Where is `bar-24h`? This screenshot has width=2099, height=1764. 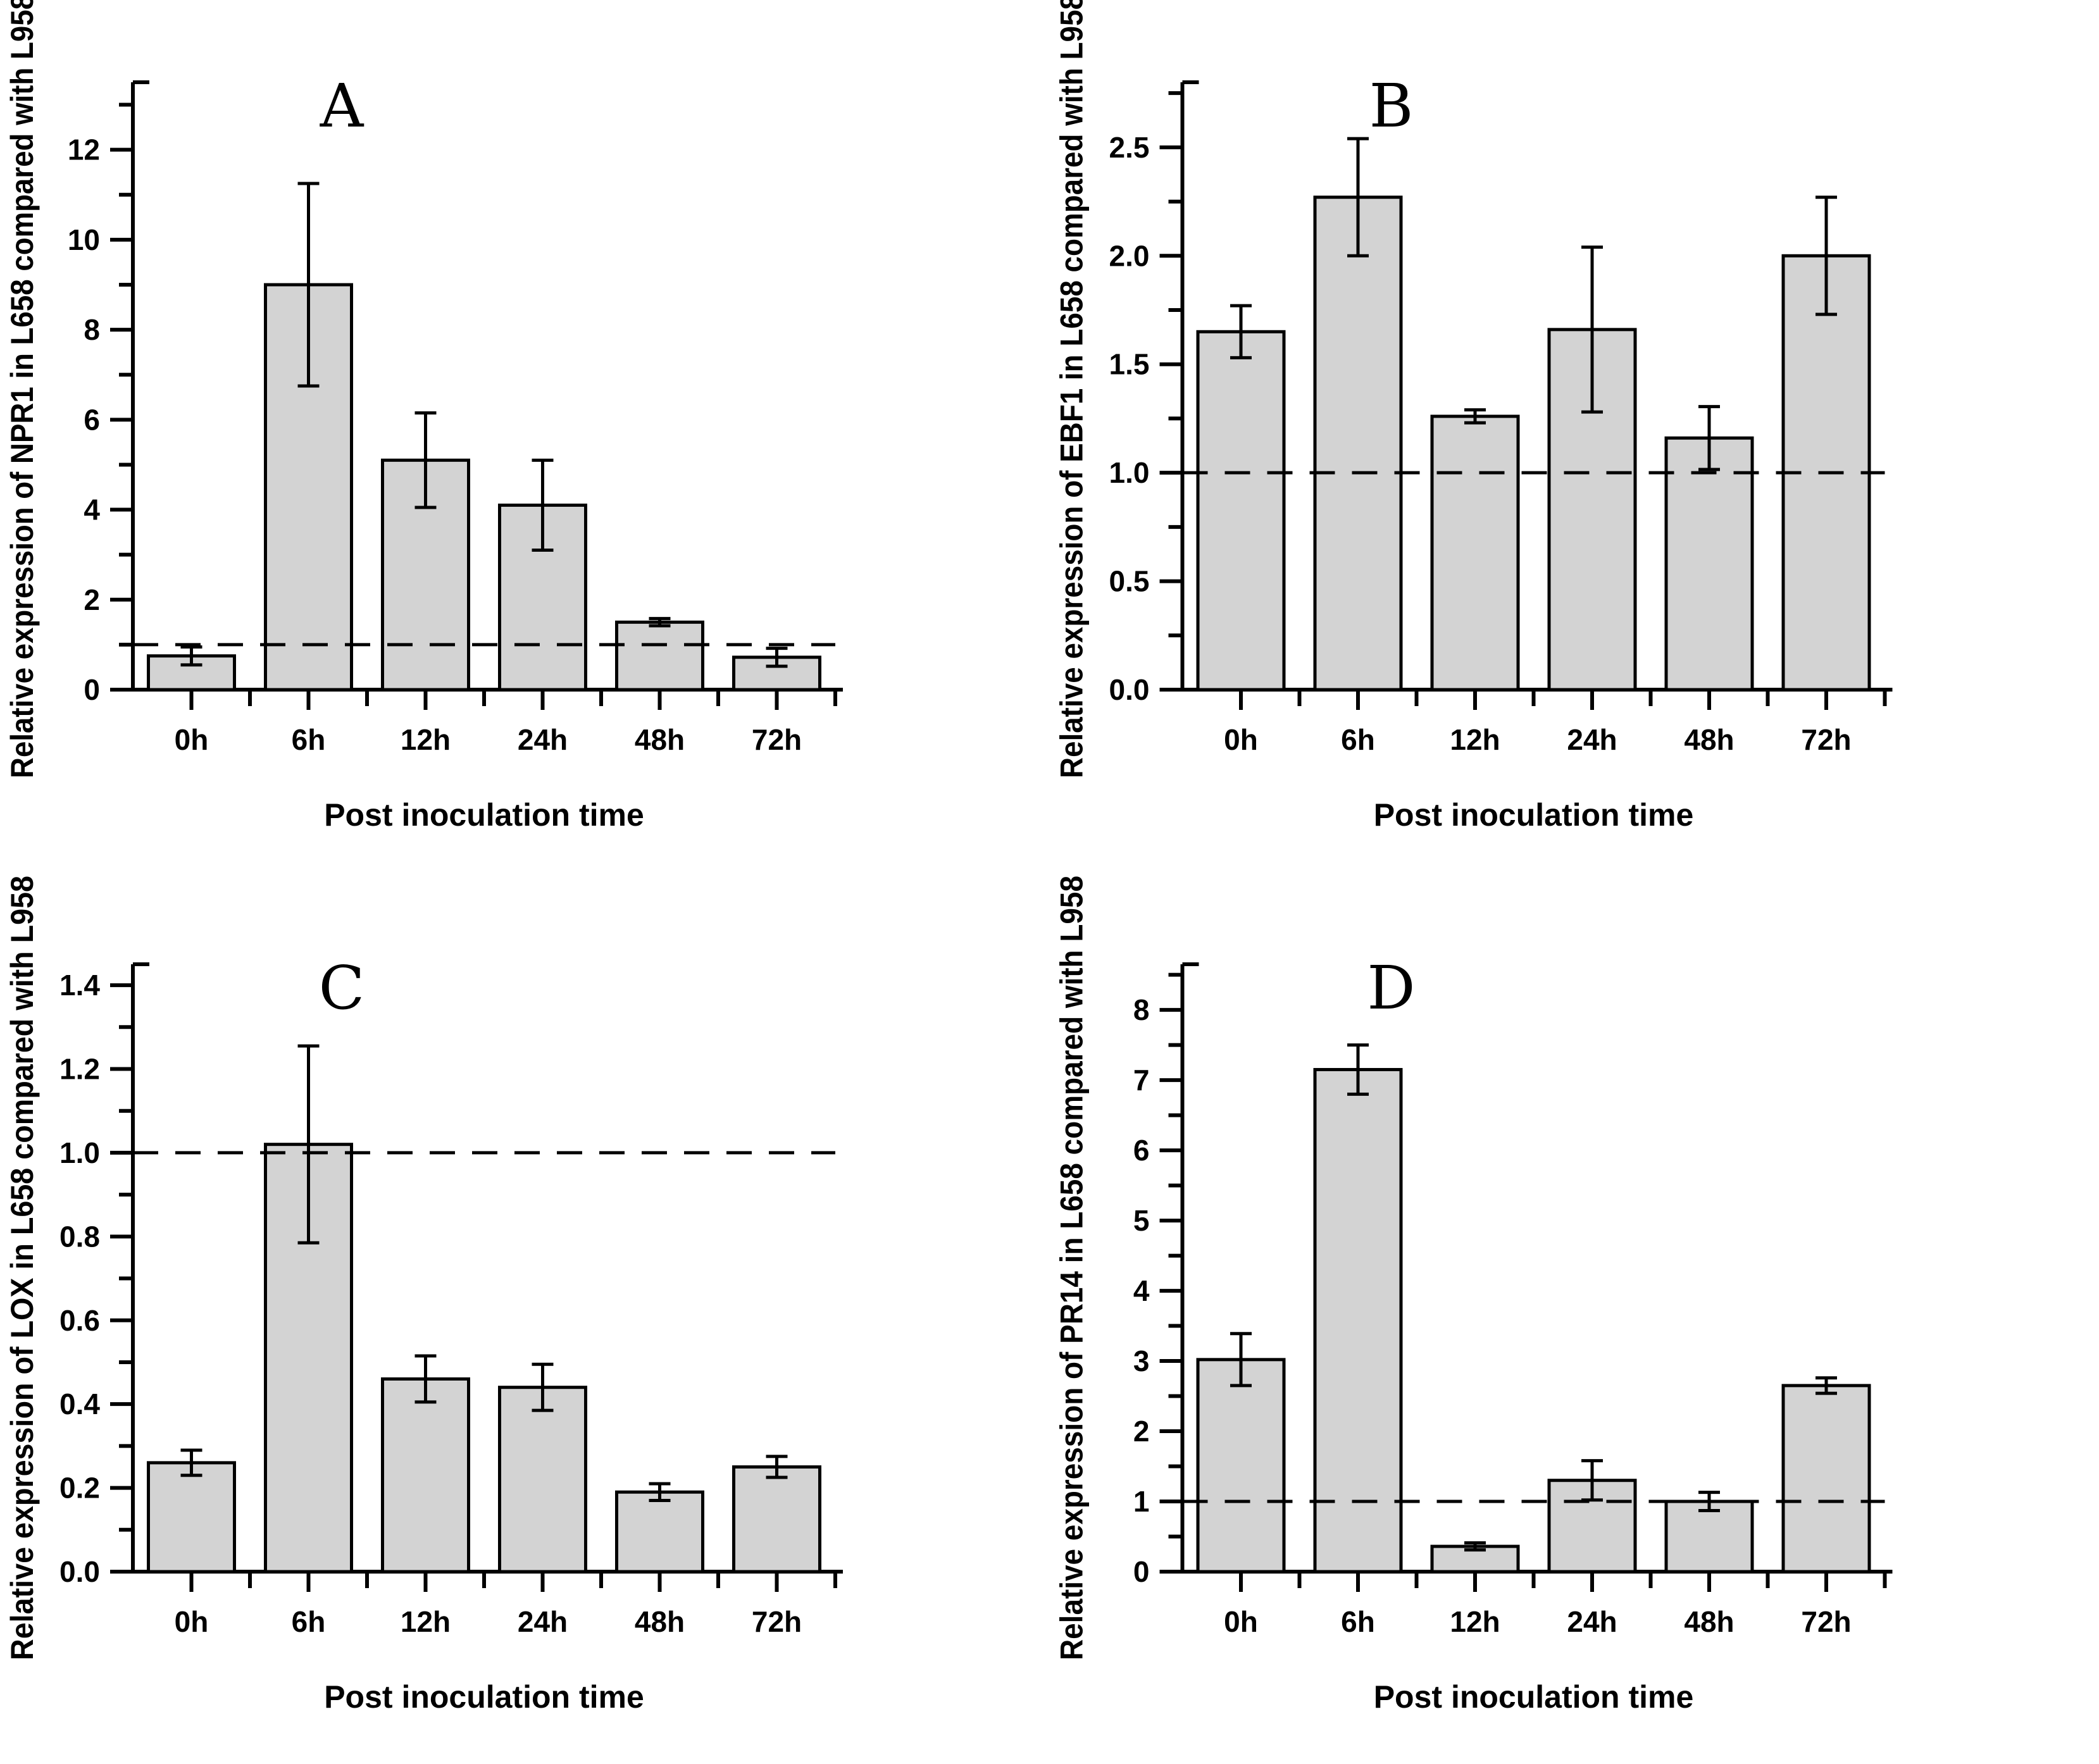
bar-24h is located at coordinates (542, 1480).